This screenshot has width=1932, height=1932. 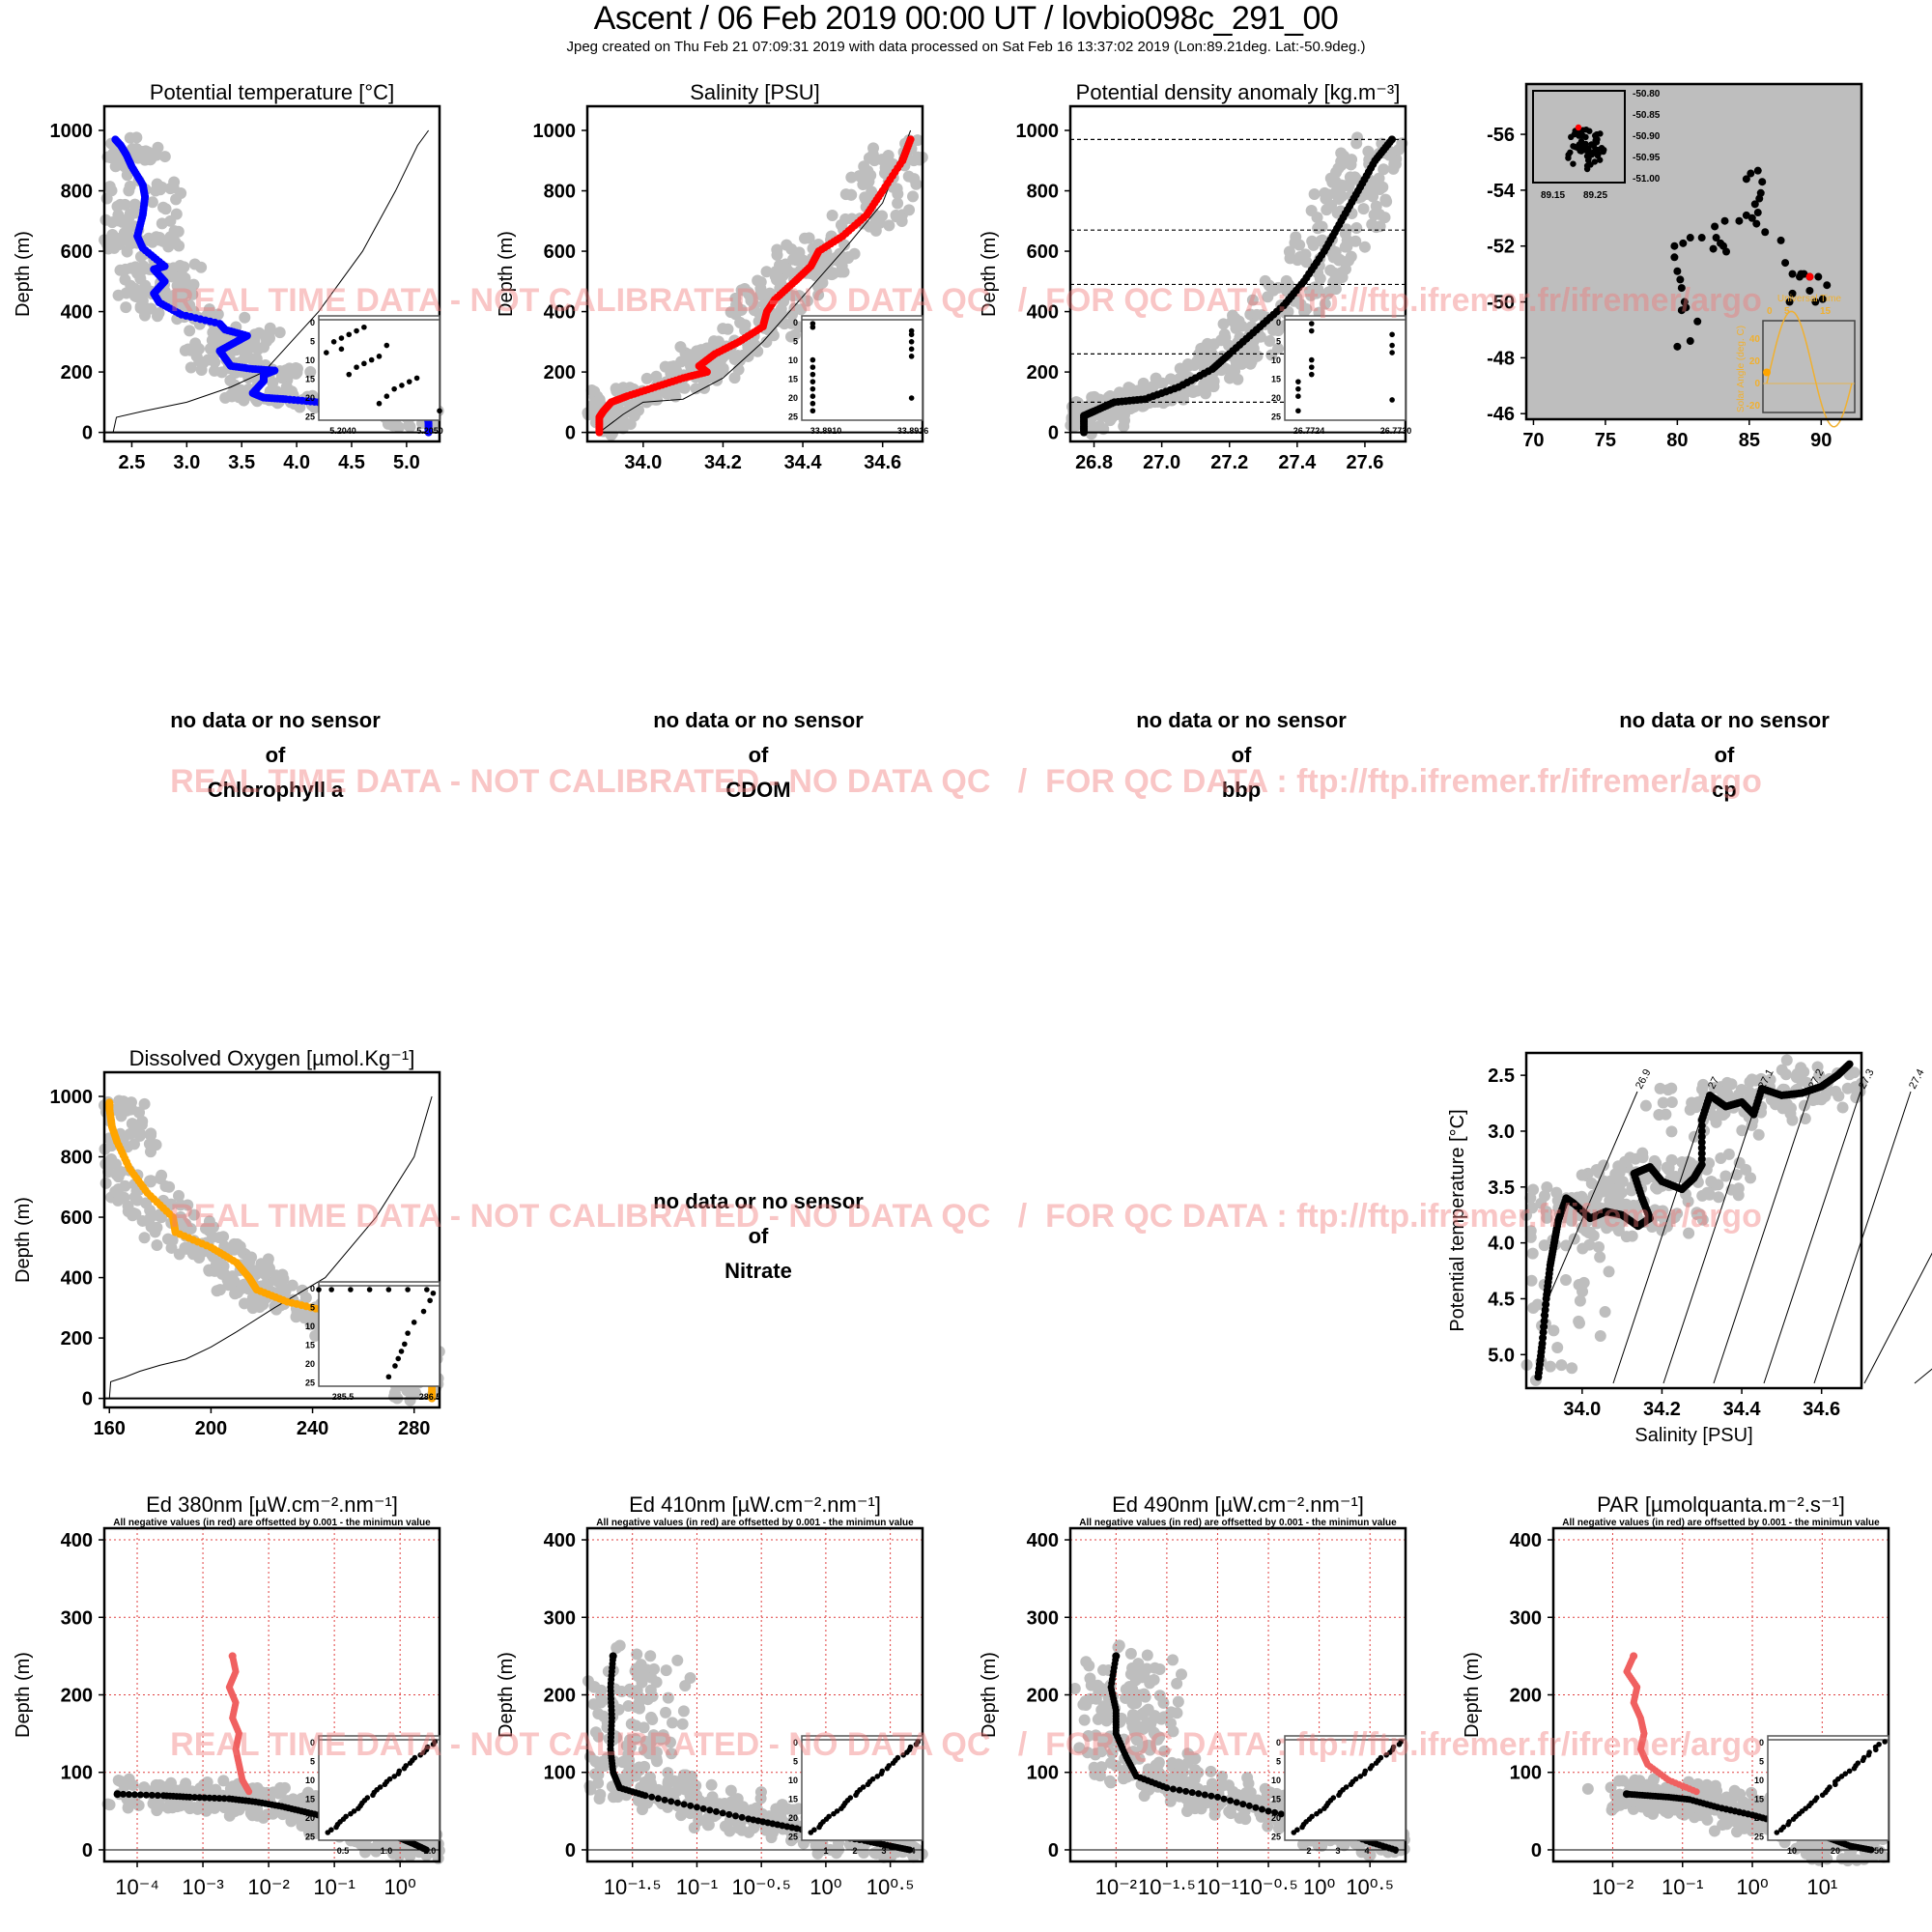 I want to click on x-tick-label: 34.6, so click(x=882, y=462).